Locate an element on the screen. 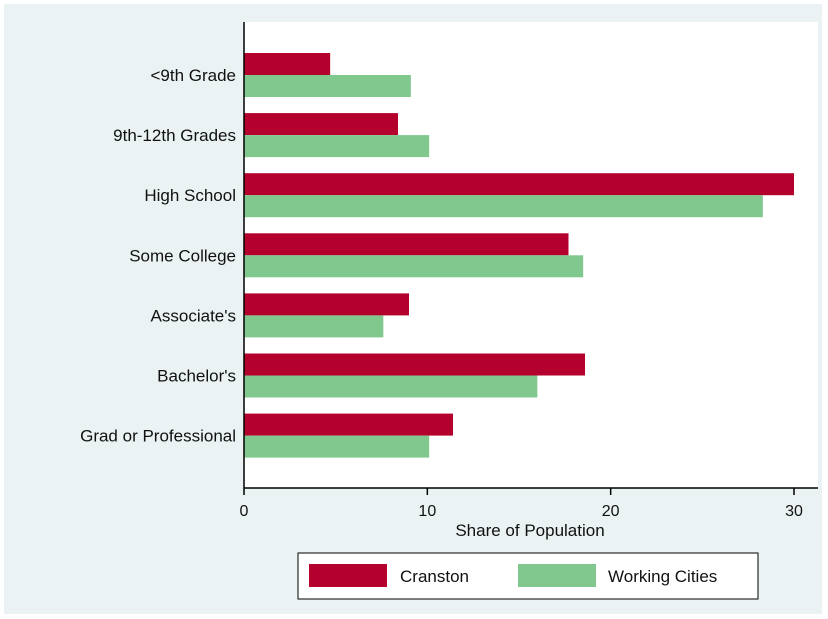  bar-working-cities-some-college is located at coordinates (414, 266).